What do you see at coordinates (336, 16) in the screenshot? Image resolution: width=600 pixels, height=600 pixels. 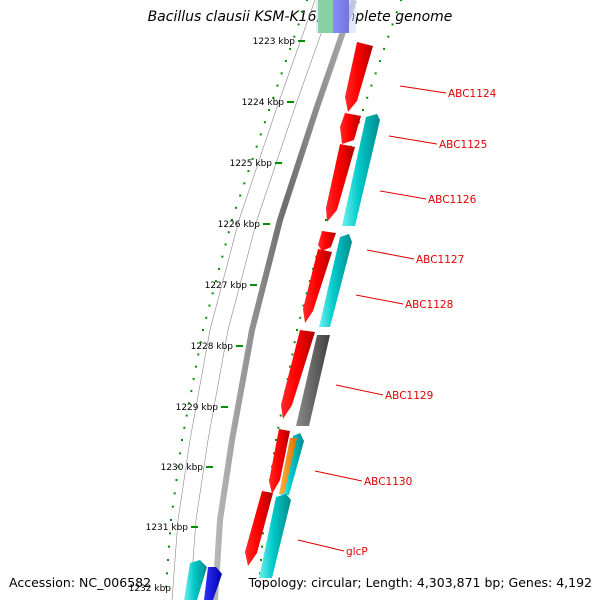 I see `selection-highlight` at bounding box center [336, 16].